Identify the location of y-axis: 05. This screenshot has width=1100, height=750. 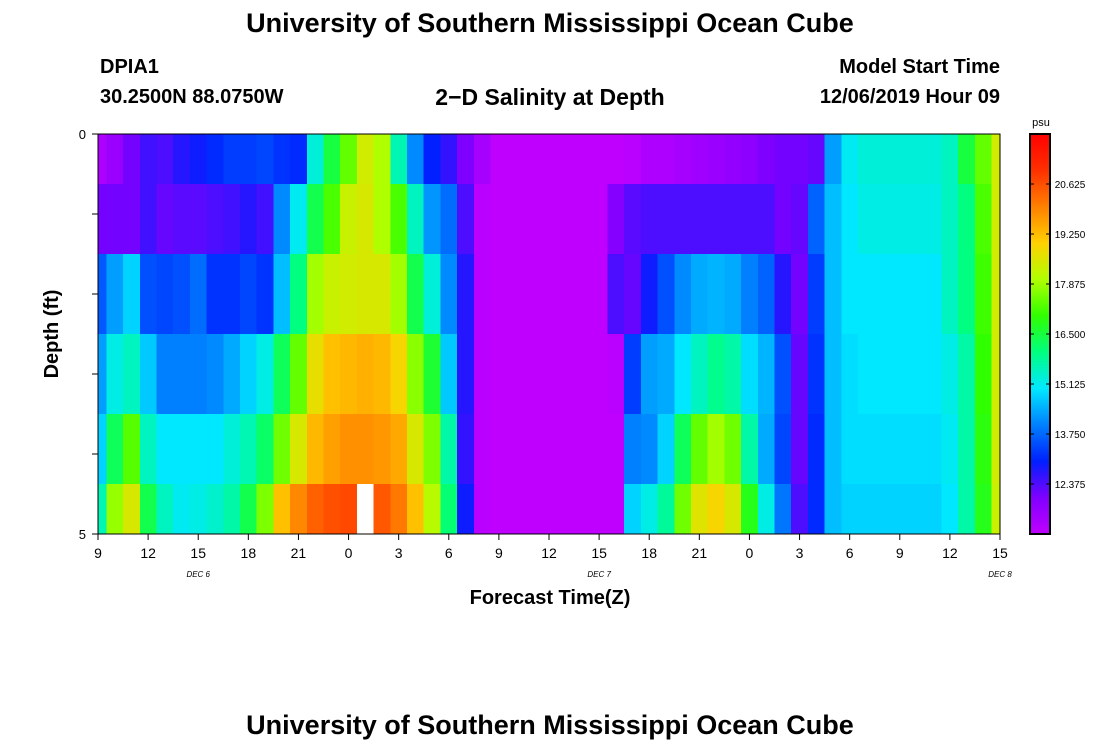
(88, 334).